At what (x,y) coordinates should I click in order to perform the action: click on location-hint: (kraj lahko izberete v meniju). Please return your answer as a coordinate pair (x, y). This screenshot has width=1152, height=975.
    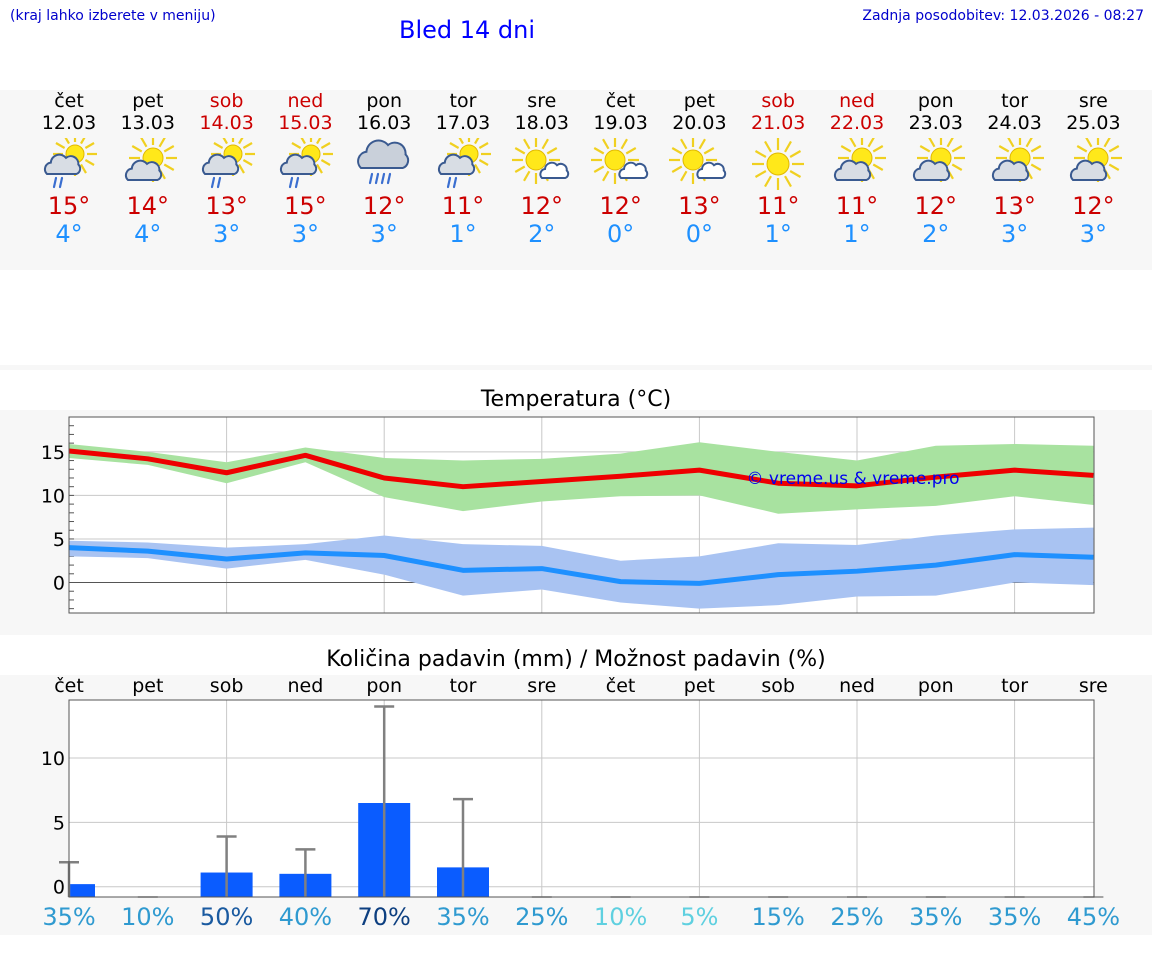
    Looking at the image, I should click on (113, 16).